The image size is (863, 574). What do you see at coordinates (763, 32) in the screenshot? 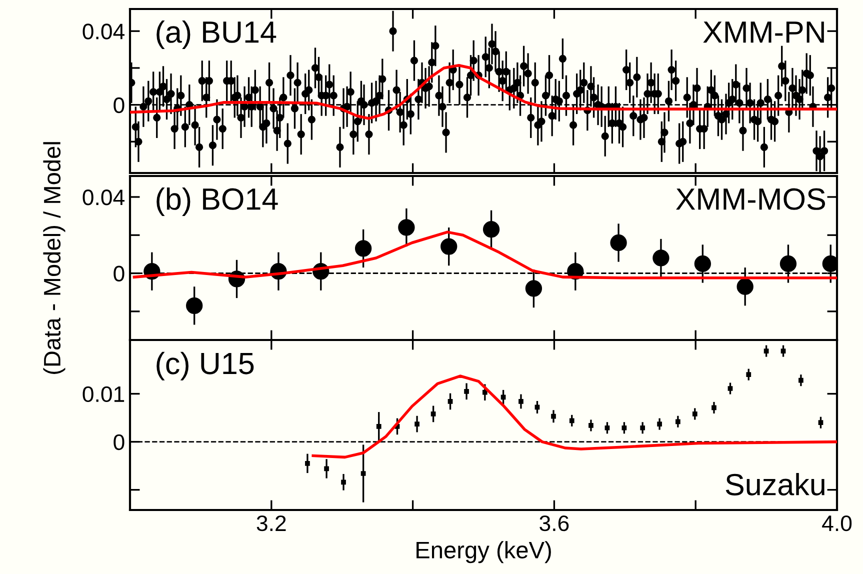
I see `annotation: XMM-PN` at bounding box center [763, 32].